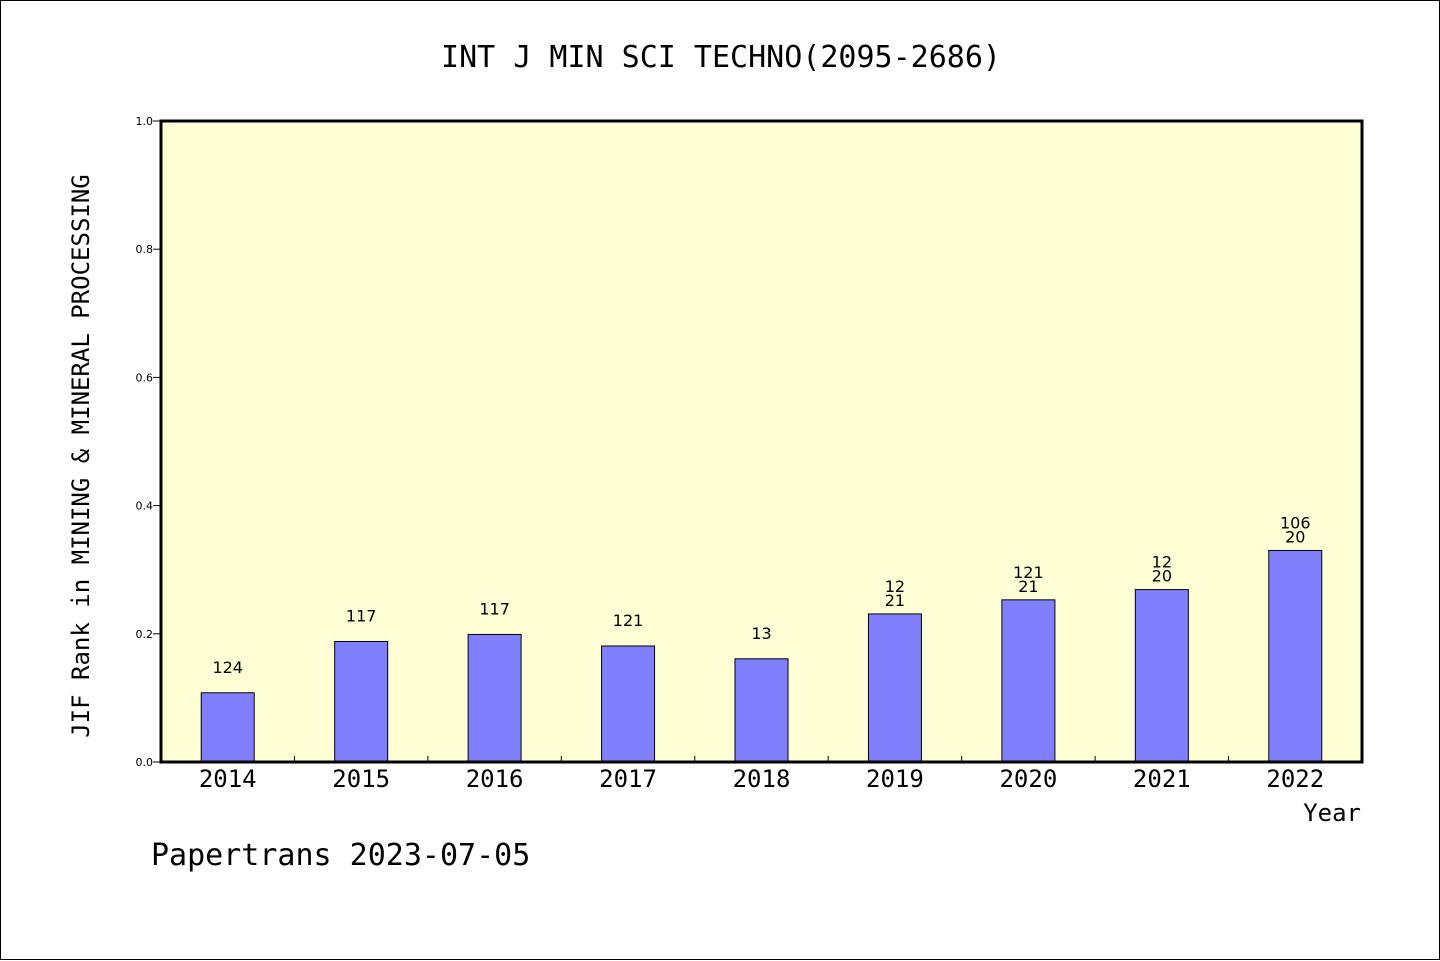 This screenshot has width=1440, height=961. What do you see at coordinates (1295, 522) in the screenshot?
I see `bar-data-label: 106` at bounding box center [1295, 522].